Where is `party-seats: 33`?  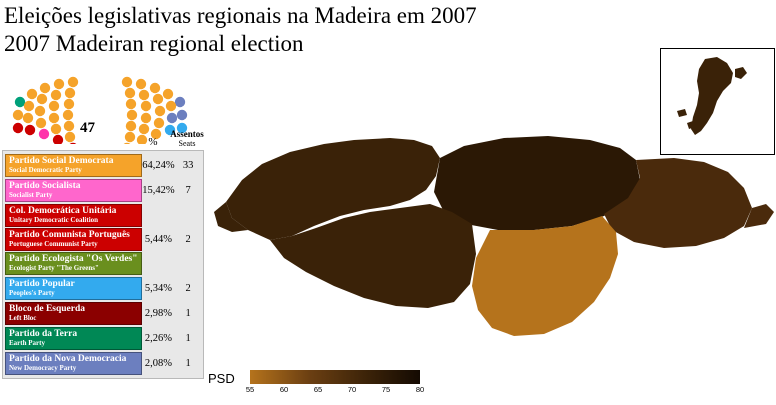 party-seats: 33 is located at coordinates (188, 165).